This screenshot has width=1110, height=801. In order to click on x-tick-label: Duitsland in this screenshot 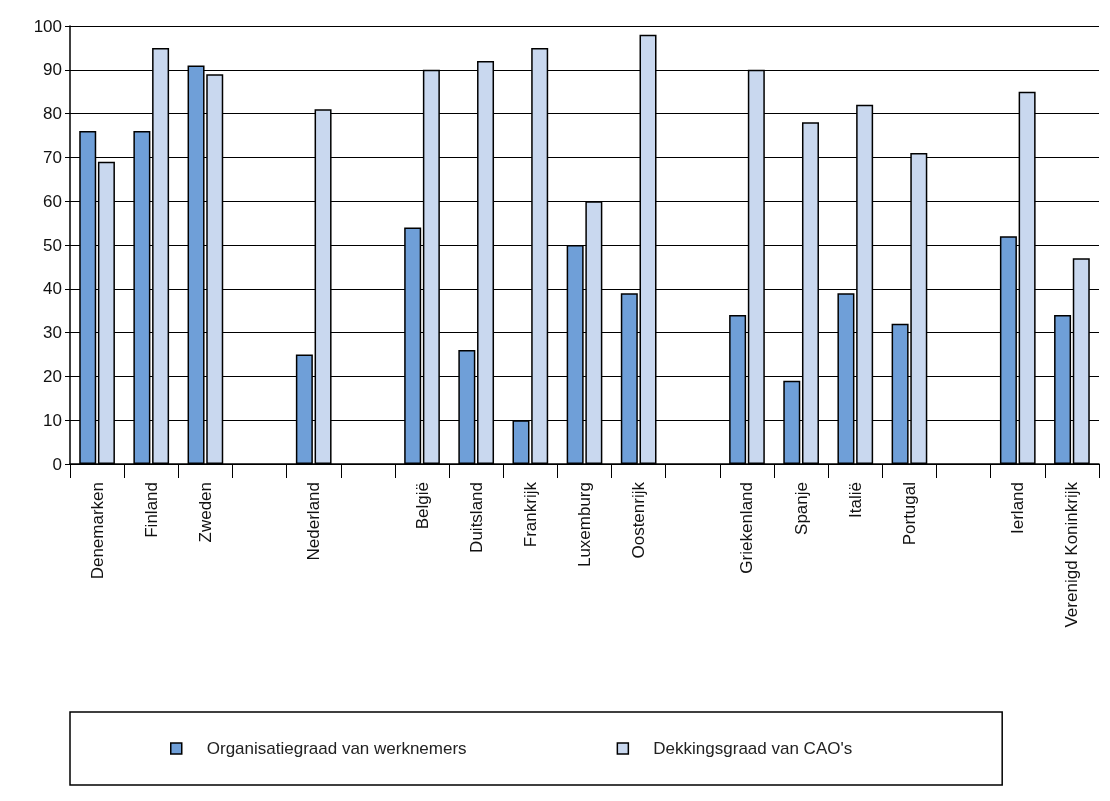, I will do `click(476, 517)`.